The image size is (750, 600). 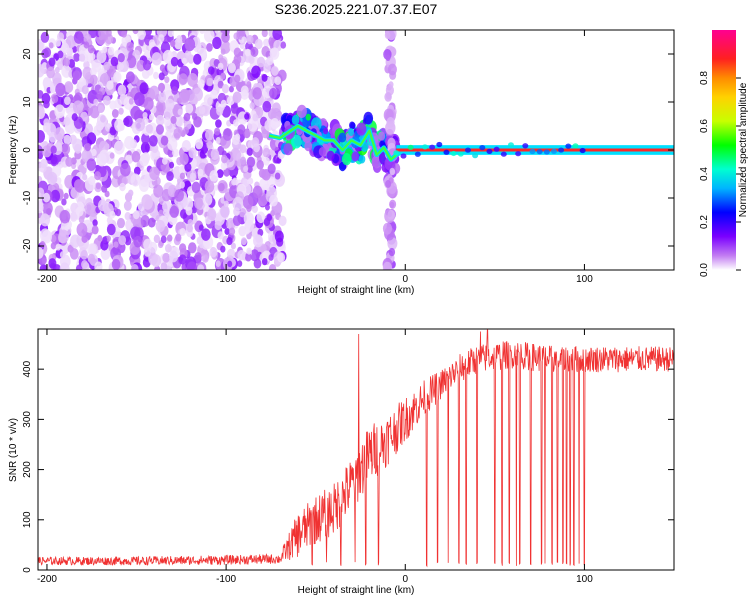 I want to click on y-tick-label: 200, so click(x=27, y=469).